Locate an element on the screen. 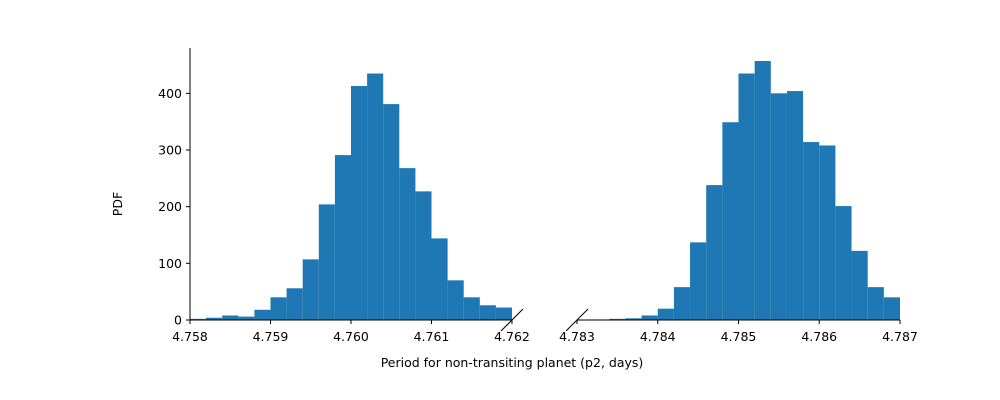 The height and width of the screenshot is (400, 1000). left-x-tick-label-0: 4.758 is located at coordinates (190, 336).